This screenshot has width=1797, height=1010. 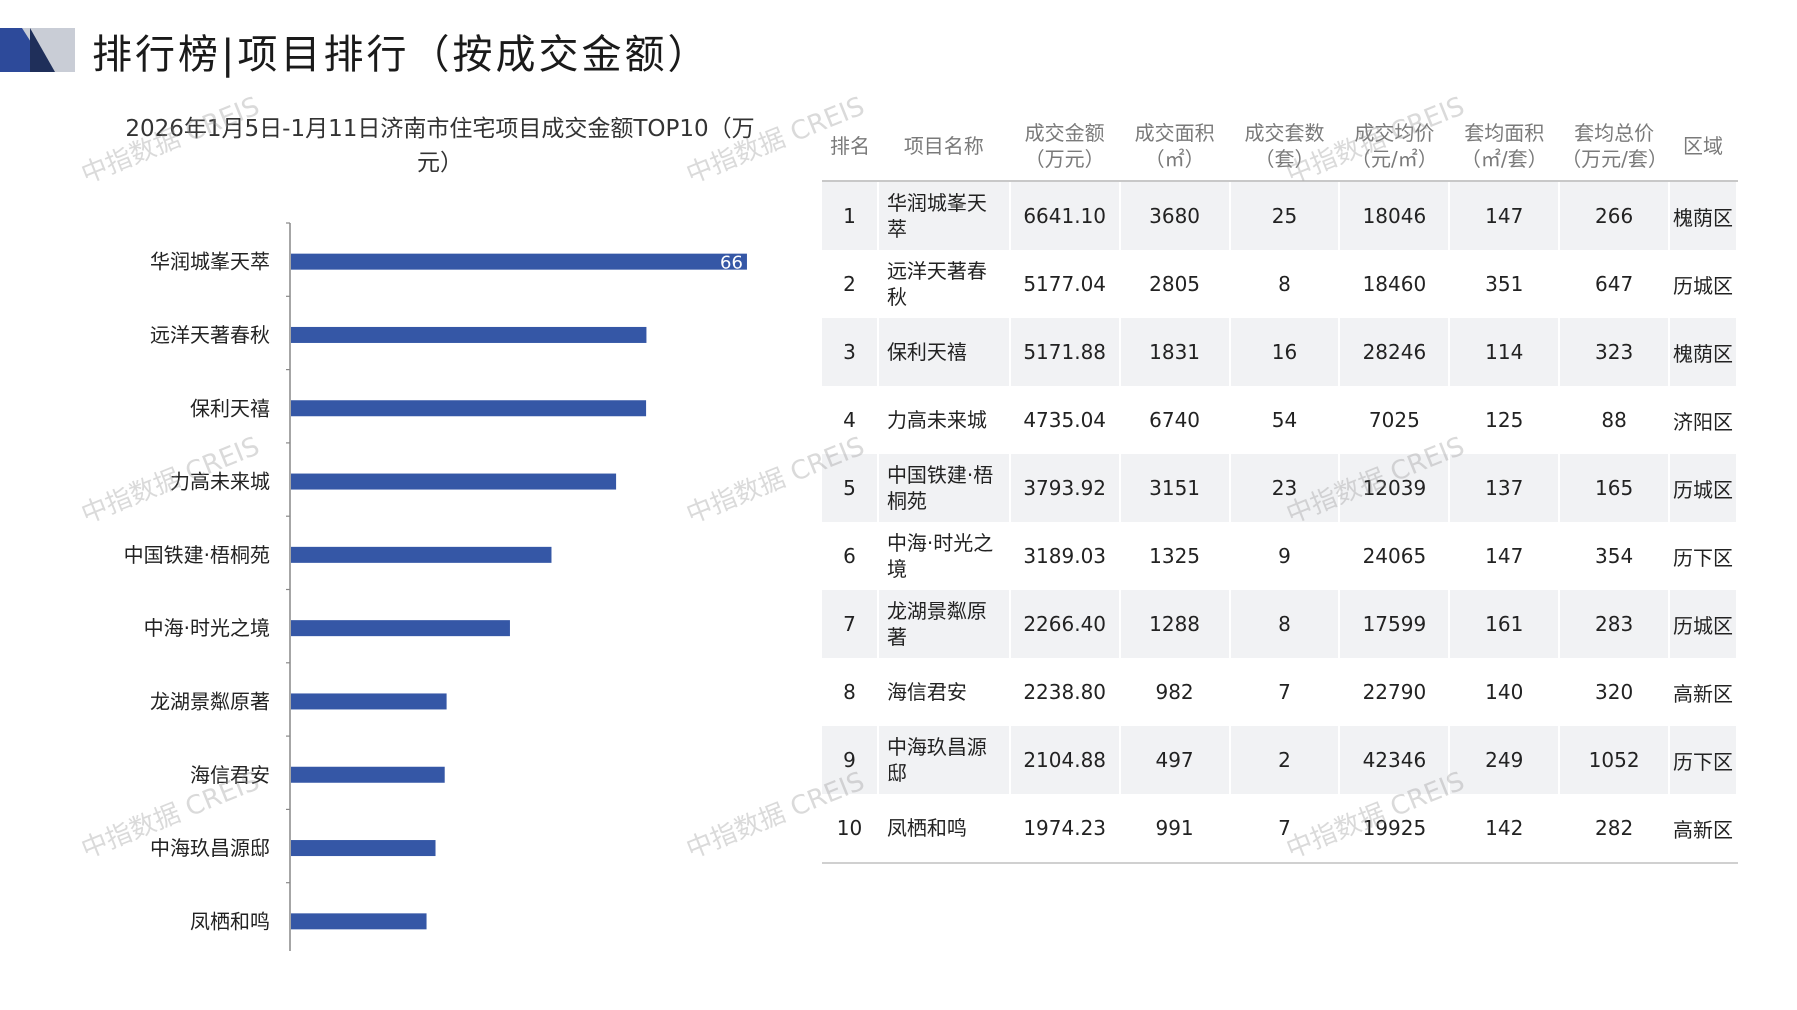 I want to click on table-cell: 4, so click(x=850, y=420).